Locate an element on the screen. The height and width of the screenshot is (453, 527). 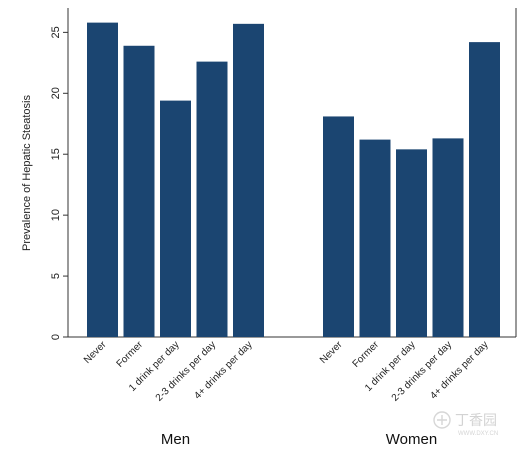
y-tick-label: 20 is located at coordinates (56, 93).